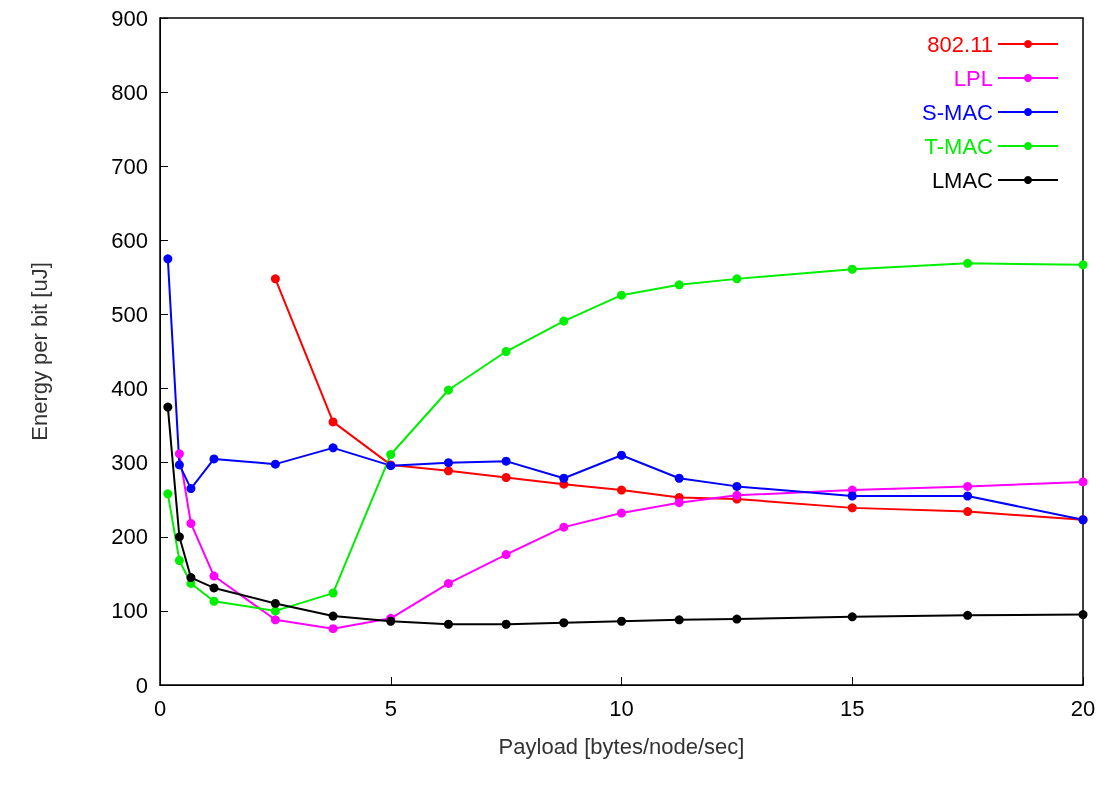  Describe the element at coordinates (129, 166) in the screenshot. I see `y-tick-label: 700` at that location.